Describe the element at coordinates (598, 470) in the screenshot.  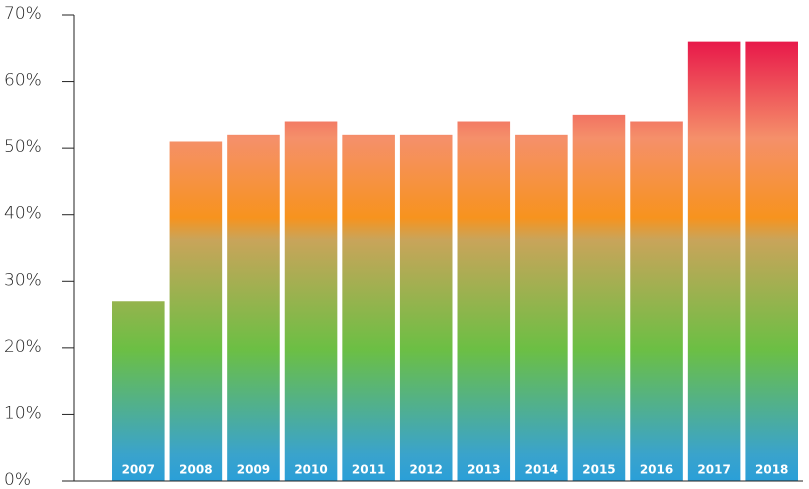
I see `x-tick-label: 2015` at that location.